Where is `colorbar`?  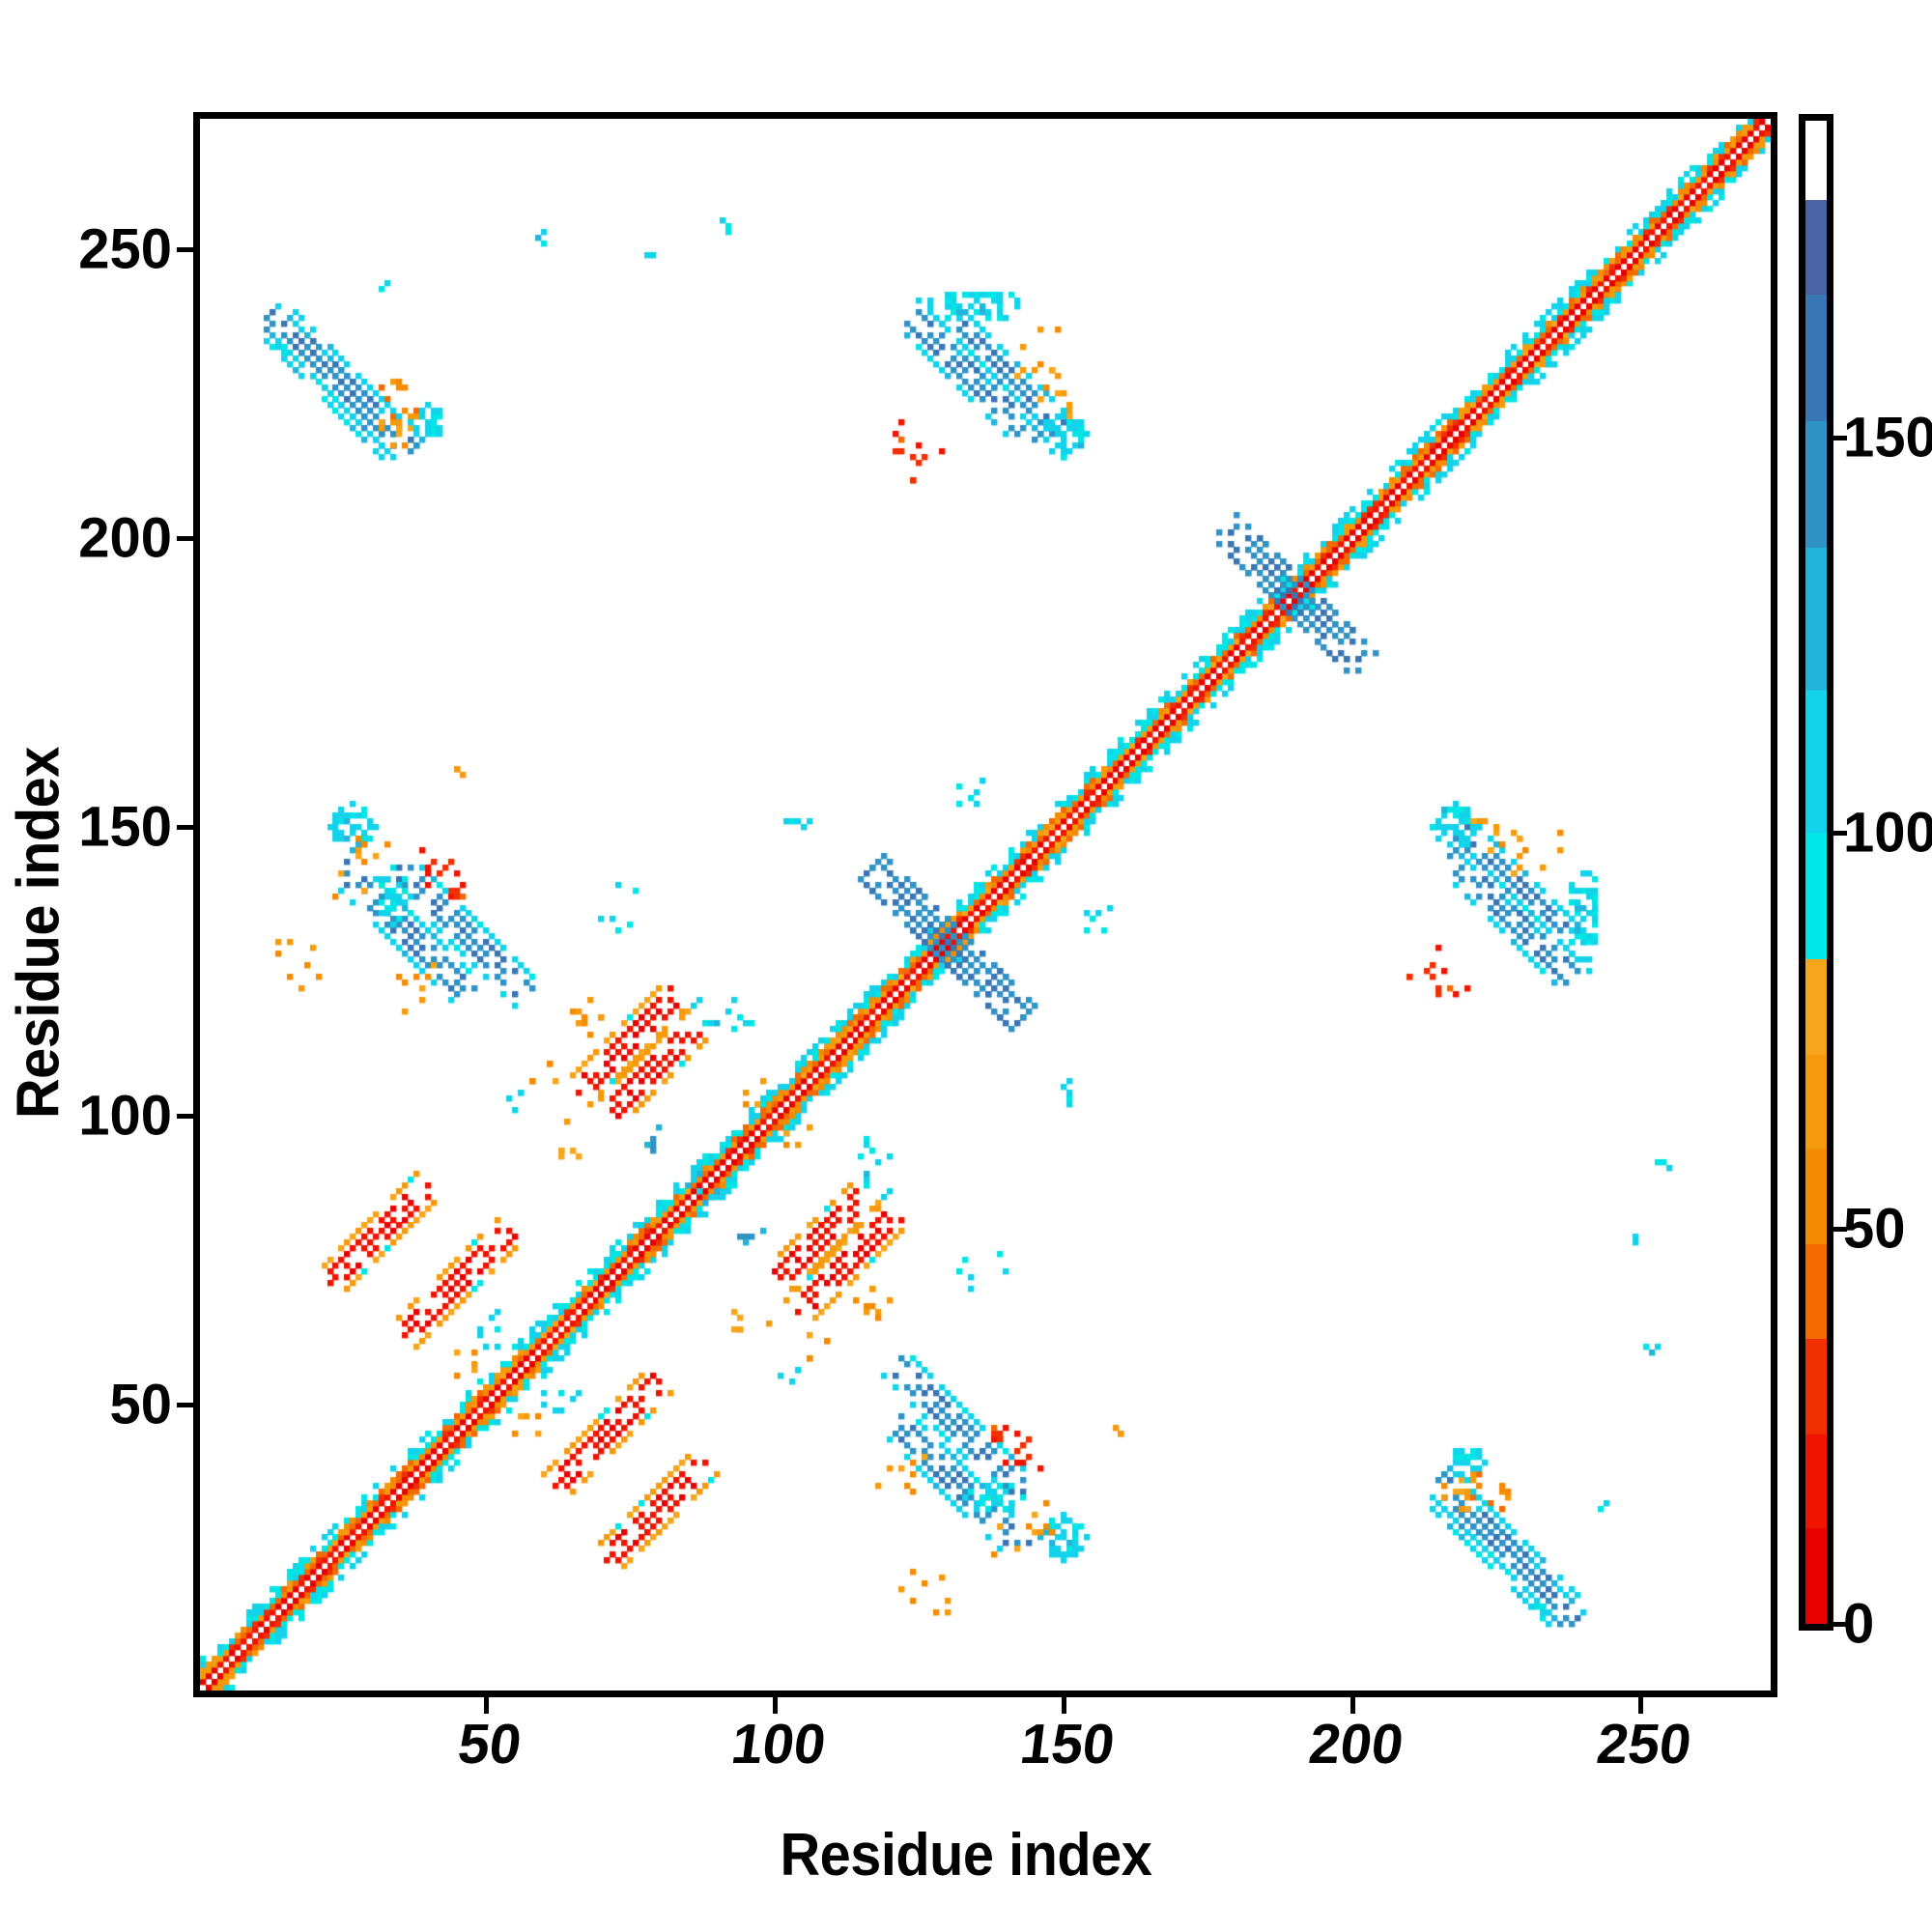
colorbar is located at coordinates (1816, 872).